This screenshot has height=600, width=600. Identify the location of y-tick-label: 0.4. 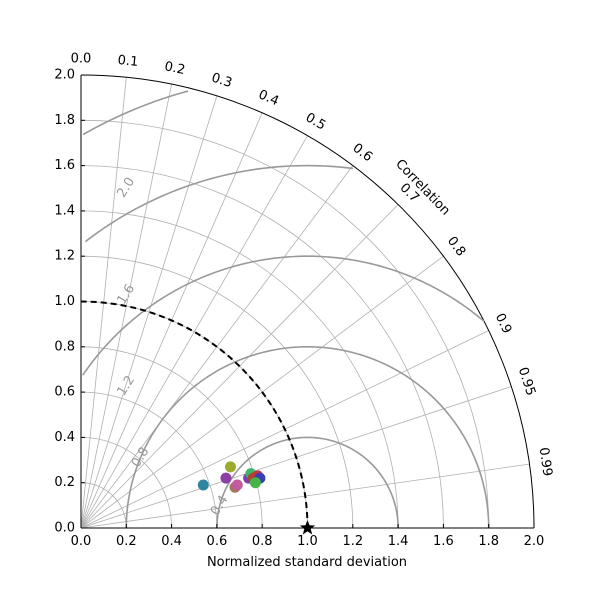
(64, 437).